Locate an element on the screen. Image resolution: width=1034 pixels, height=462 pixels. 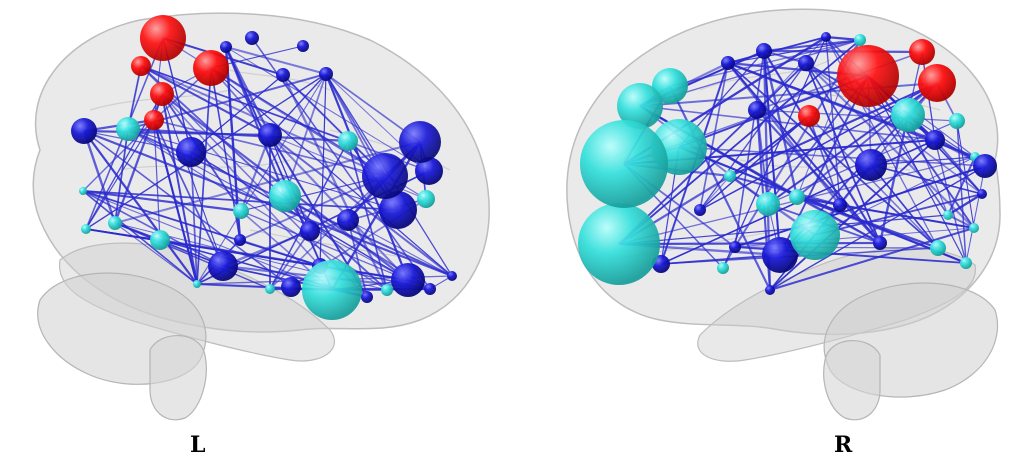
left-brainstem is located at coordinates (178, 378).